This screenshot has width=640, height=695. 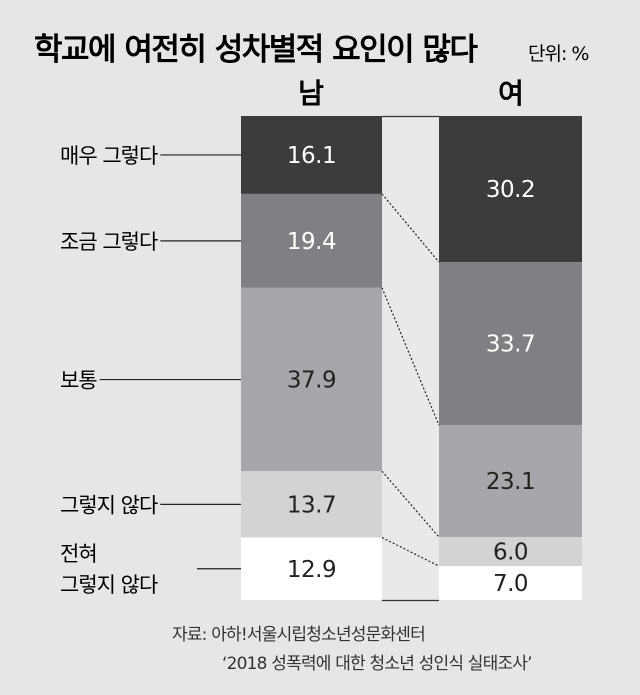 I want to click on category-label-male: 남, so click(x=311, y=93).